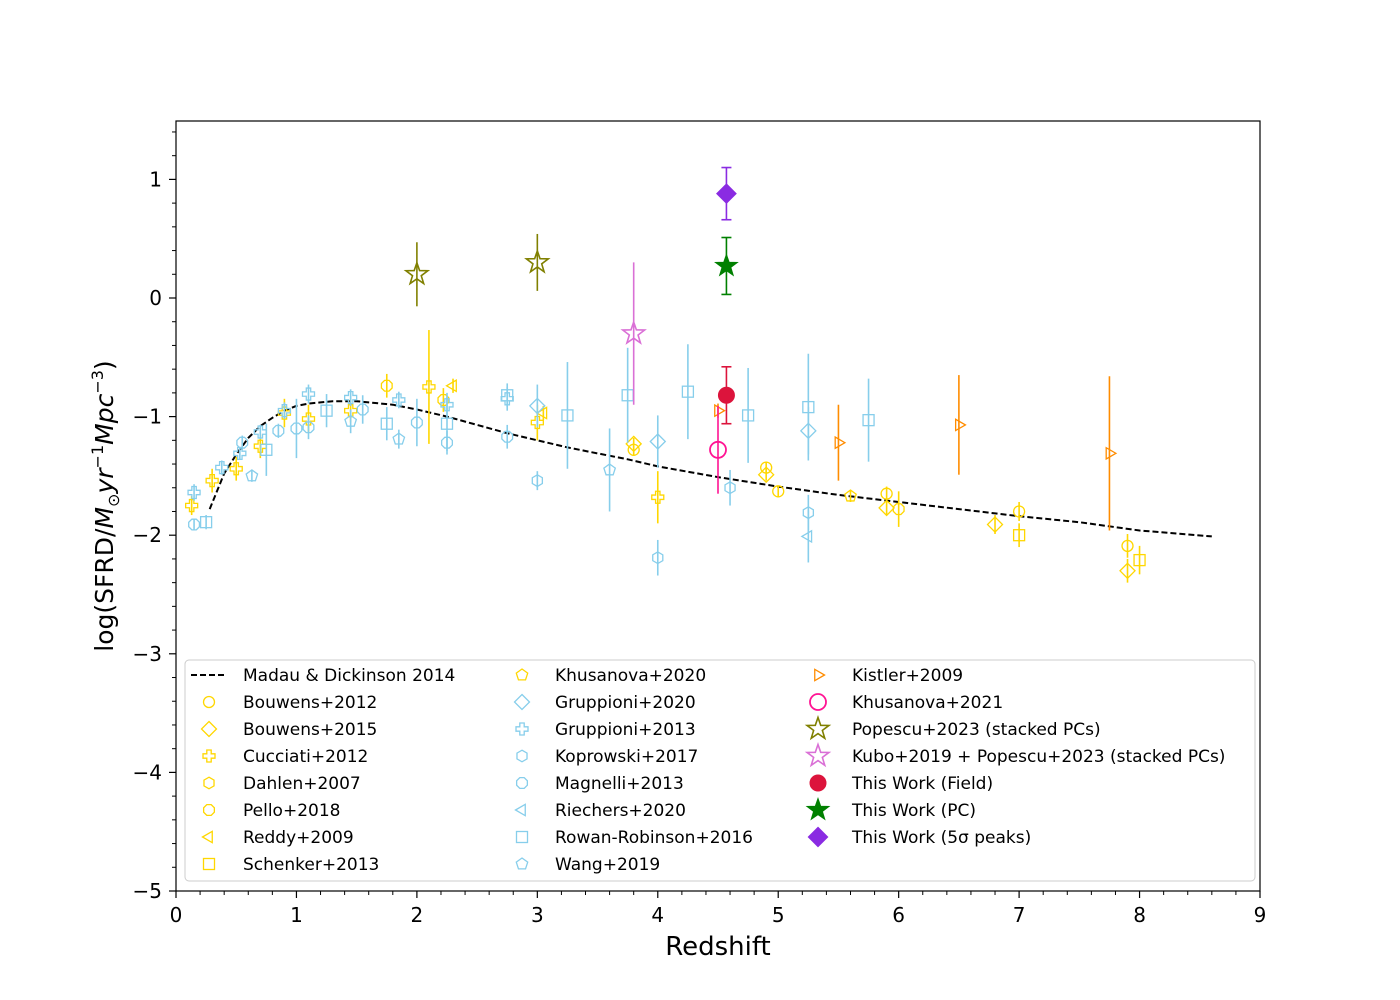  Describe the element at coordinates (285, 757) in the screenshot. I see `legend-entry-0-3: Cucciati+2012` at that location.